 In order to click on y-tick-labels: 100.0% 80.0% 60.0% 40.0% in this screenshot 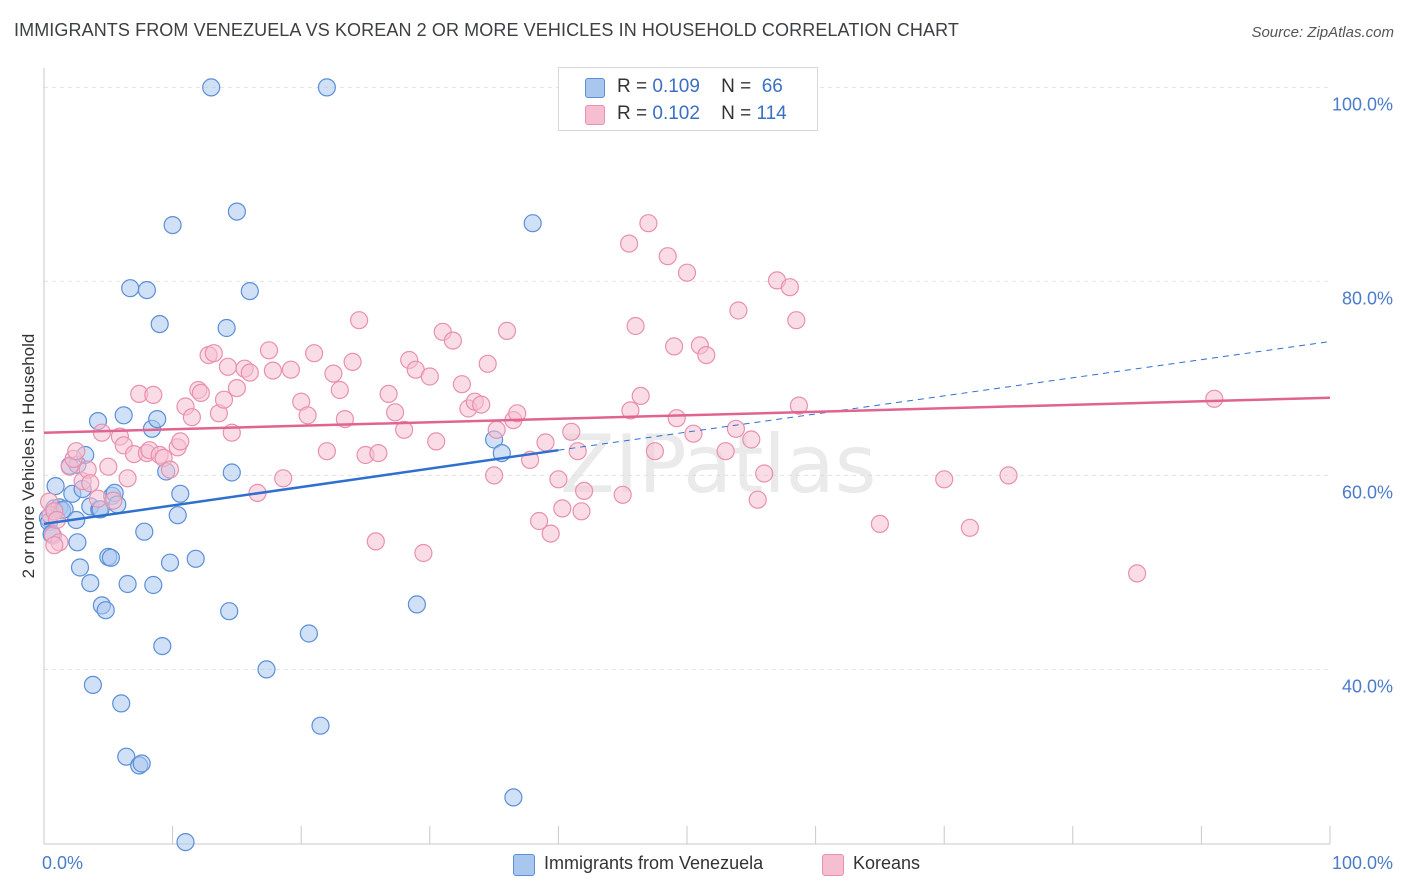, I will do `click(1362, 395)`.